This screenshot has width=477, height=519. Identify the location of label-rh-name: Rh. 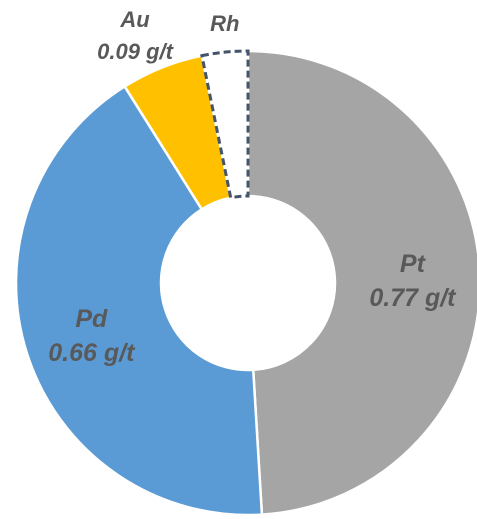
(224, 23).